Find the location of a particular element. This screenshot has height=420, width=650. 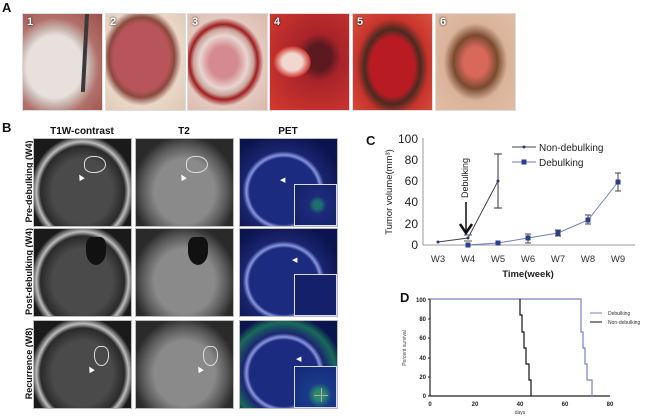

svg-text: W4 is located at coordinates (468, 259).